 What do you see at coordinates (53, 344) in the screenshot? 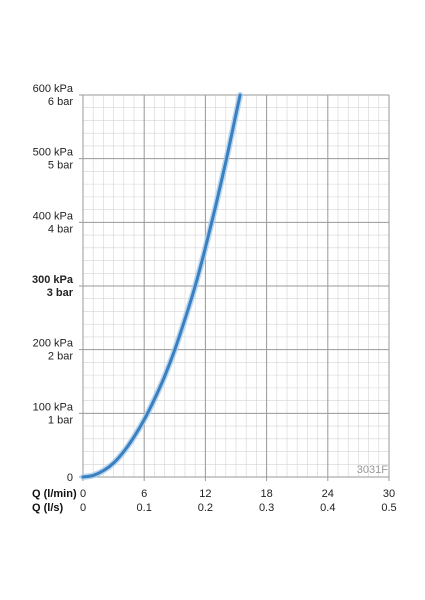
I see `y-tick-label-kpa: 200 kPa` at bounding box center [53, 344].